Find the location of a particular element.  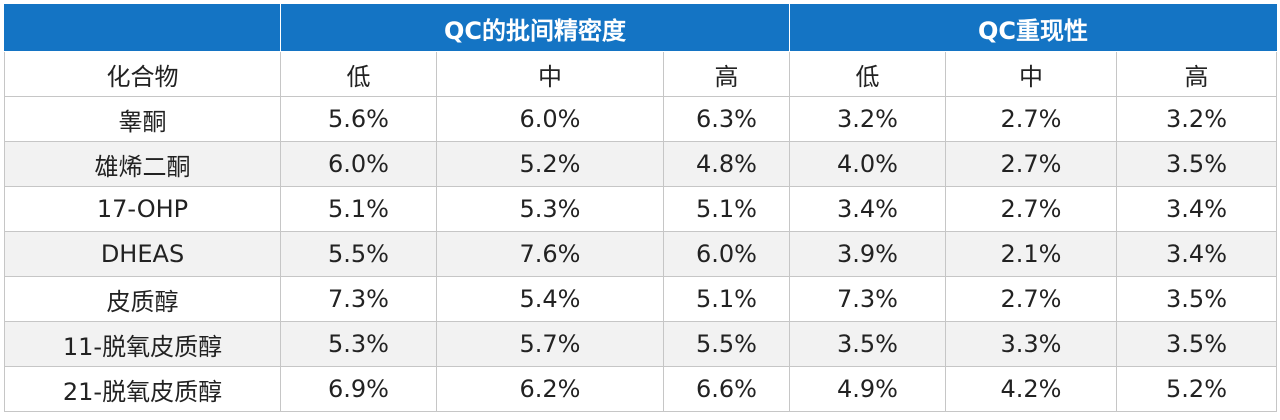

group-header-row: QC的批间精密度 QC重现性 is located at coordinates (641, 28).